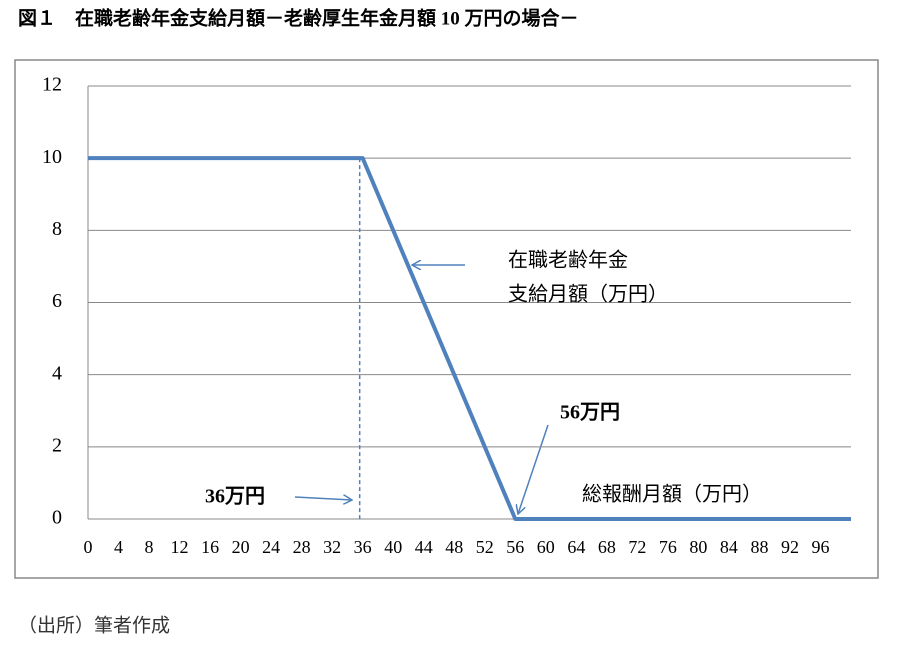 This screenshot has height=647, width=902. What do you see at coordinates (57, 518) in the screenshot?
I see `y-tick-label: 0` at bounding box center [57, 518].